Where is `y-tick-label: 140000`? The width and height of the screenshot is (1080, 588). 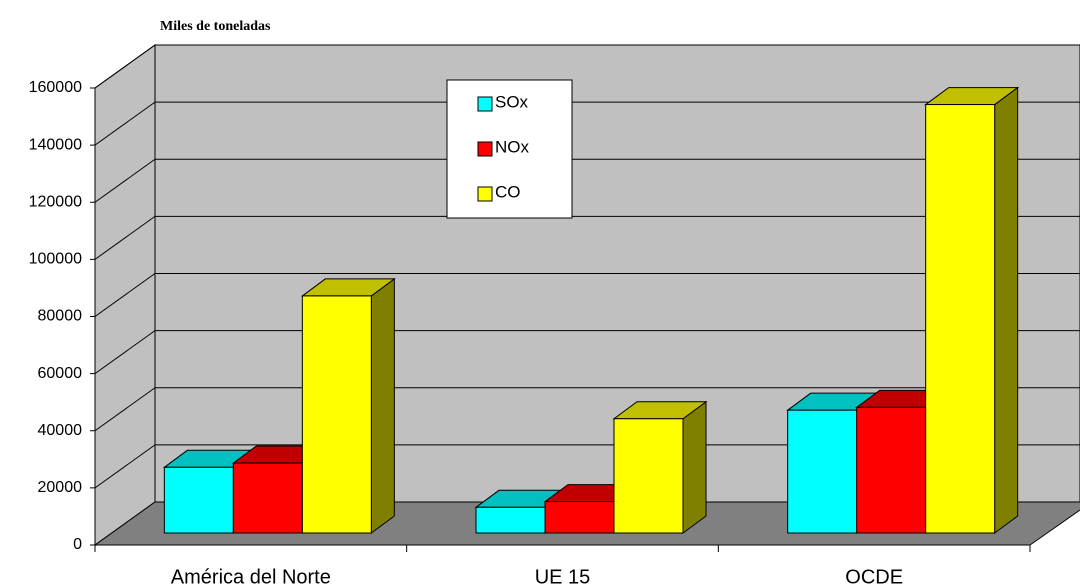 y-tick-label: 140000 is located at coordinates (55, 144).